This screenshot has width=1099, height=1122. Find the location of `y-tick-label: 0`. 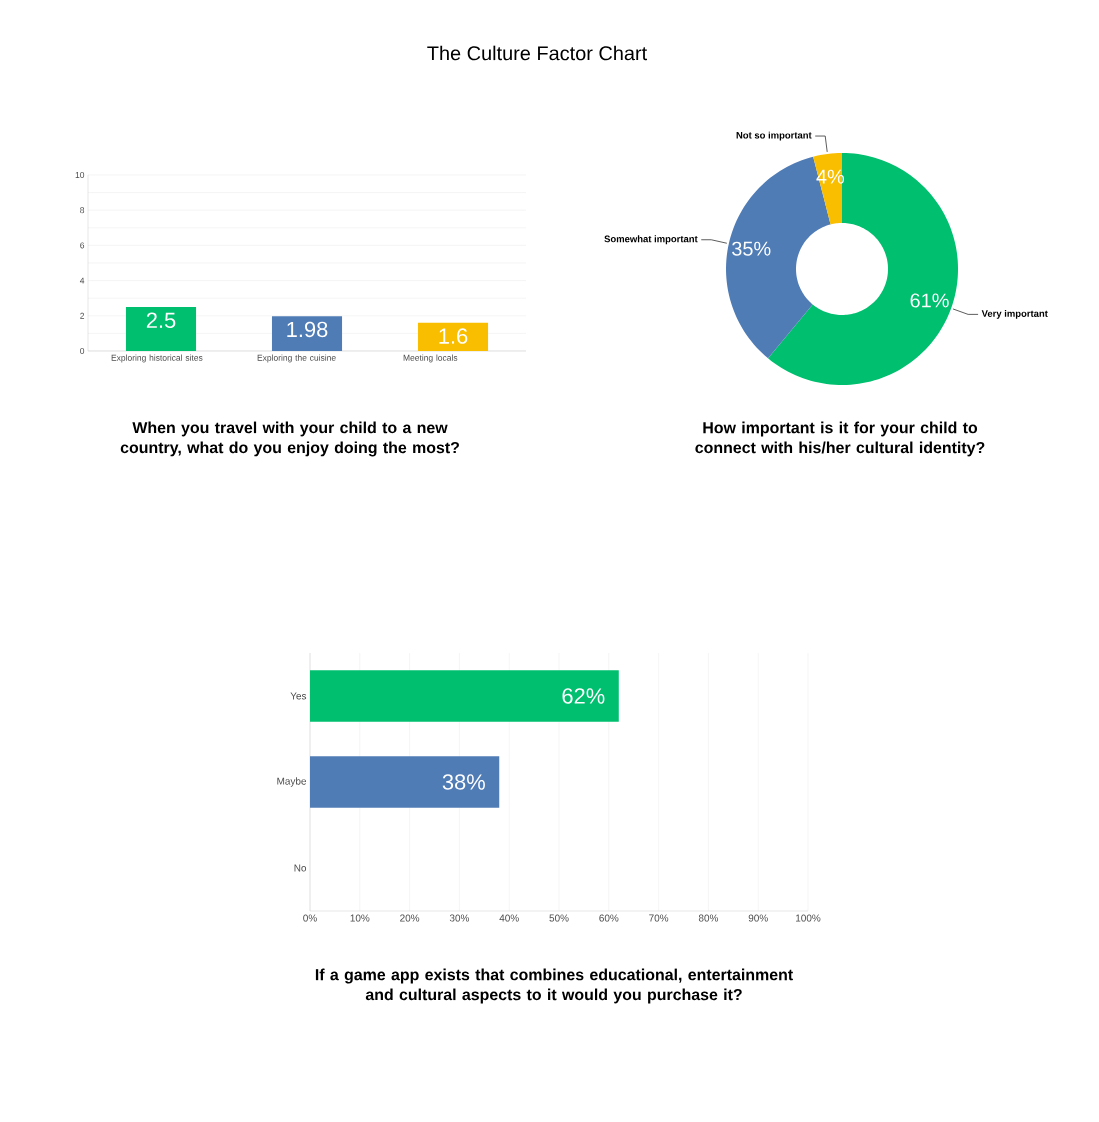

y-tick-label: 0 is located at coordinates (82, 351).